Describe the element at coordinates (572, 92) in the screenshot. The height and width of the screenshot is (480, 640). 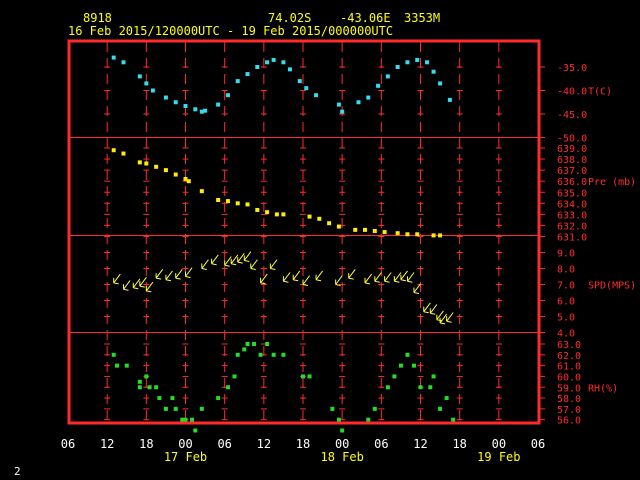
I see `y-tick-label: -40.0` at that location.